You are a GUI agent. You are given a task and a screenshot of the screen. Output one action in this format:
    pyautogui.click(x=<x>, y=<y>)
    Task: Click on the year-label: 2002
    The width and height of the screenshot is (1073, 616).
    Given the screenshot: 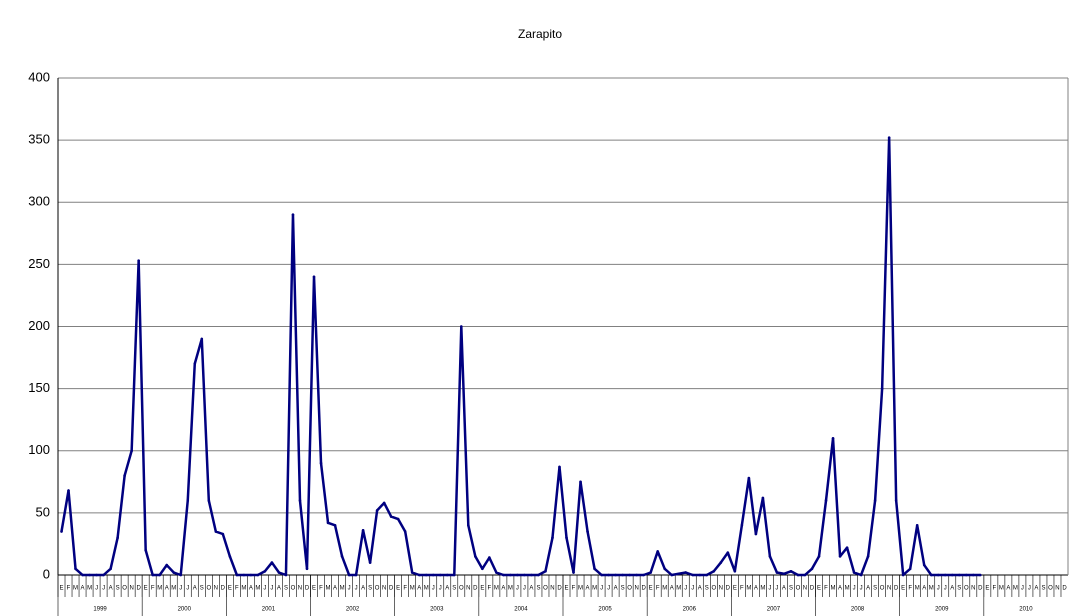 What is the action you would take?
    pyautogui.click(x=353, y=610)
    